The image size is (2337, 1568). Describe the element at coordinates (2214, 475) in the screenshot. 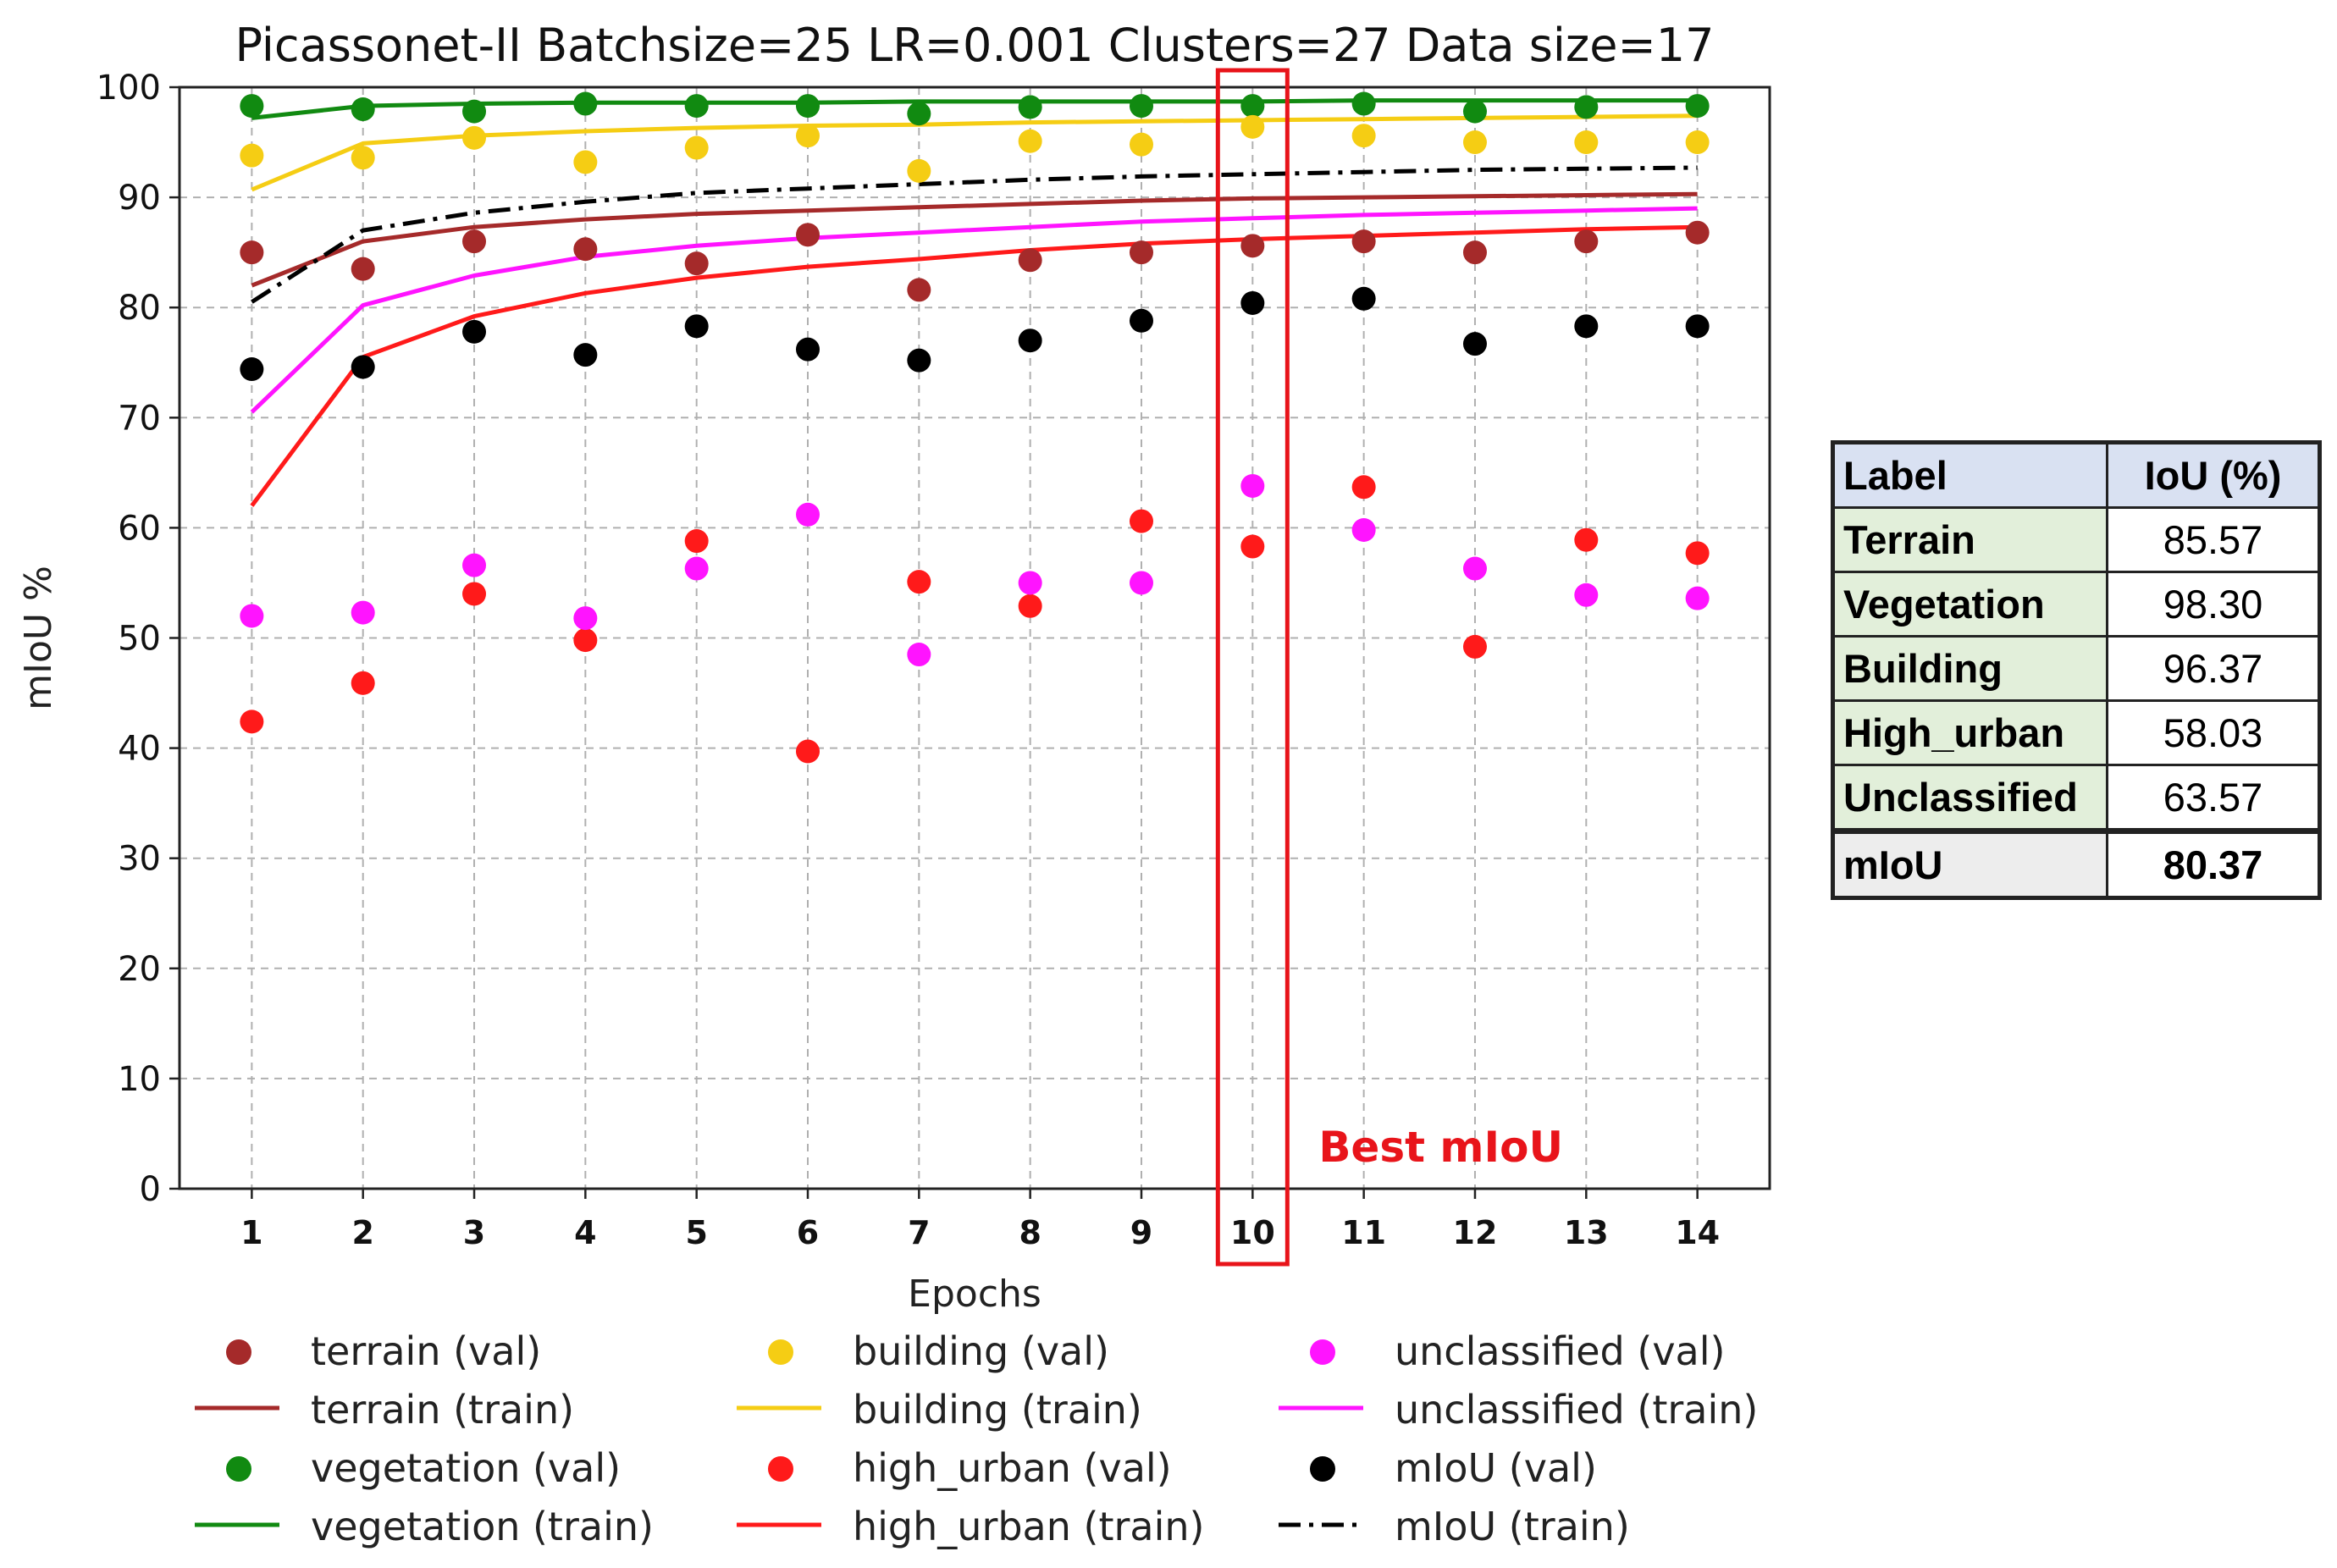

I see `table-header-value: IoU (%)` at that location.